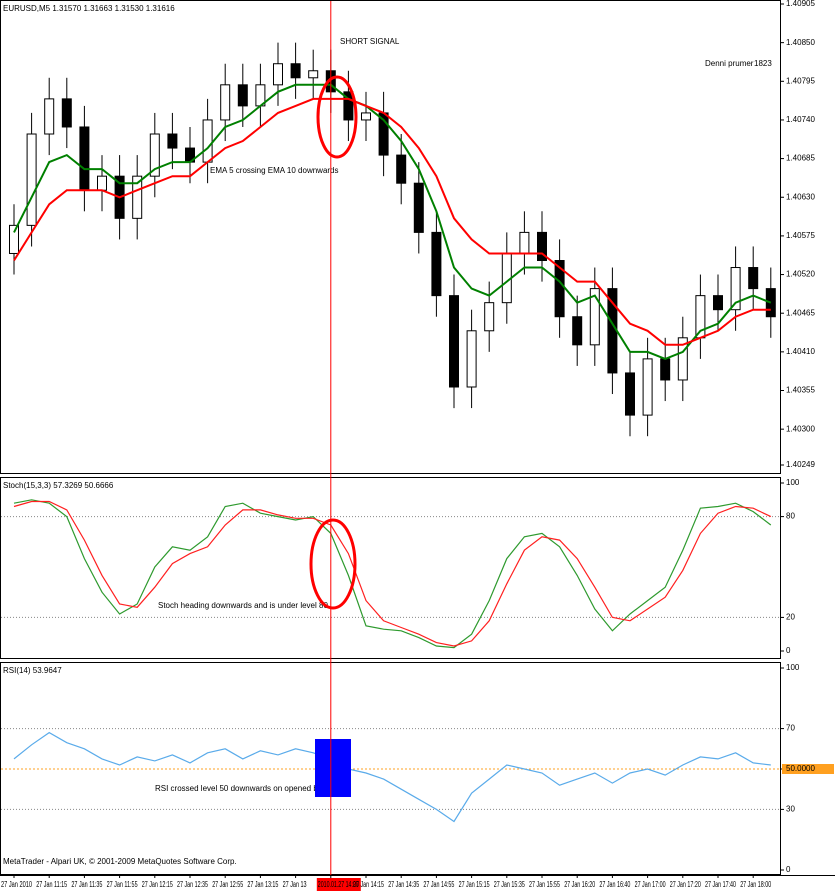  What do you see at coordinates (790, 617) in the screenshot?
I see `y-tick-label: 20` at bounding box center [790, 617].